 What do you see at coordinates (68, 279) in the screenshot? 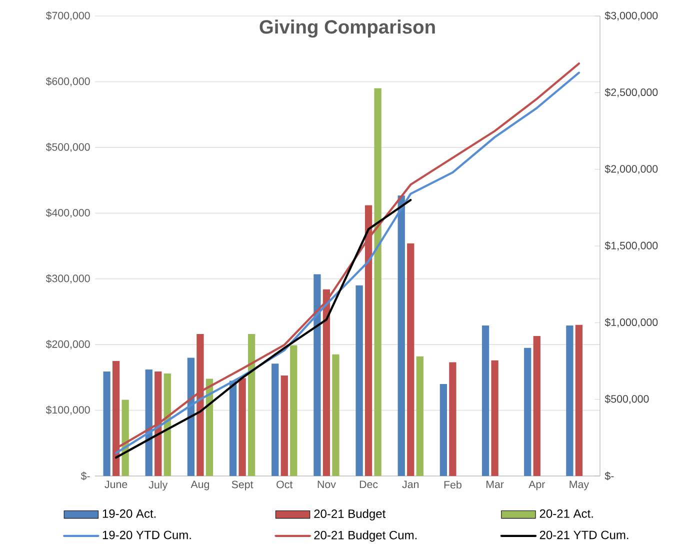
I see `y-tick-label: $300,000` at bounding box center [68, 279].